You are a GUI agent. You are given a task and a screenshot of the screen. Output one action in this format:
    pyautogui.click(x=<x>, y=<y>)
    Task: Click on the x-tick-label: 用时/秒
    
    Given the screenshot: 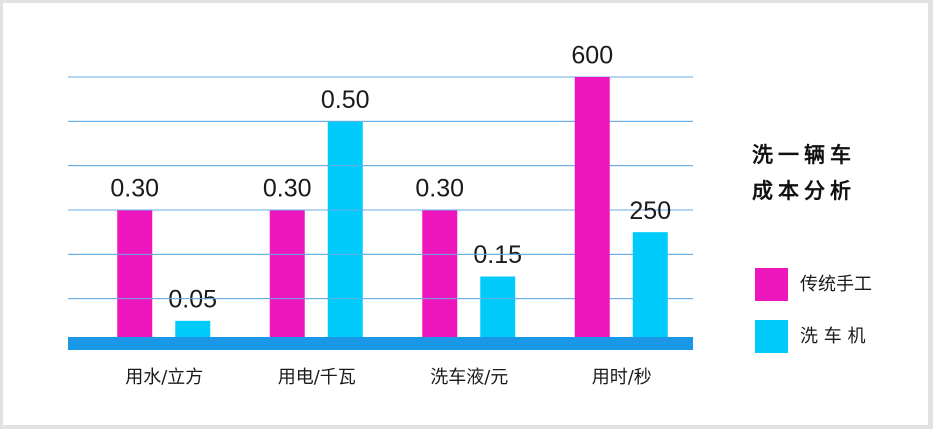 What is the action you would take?
    pyautogui.click(x=622, y=377)
    